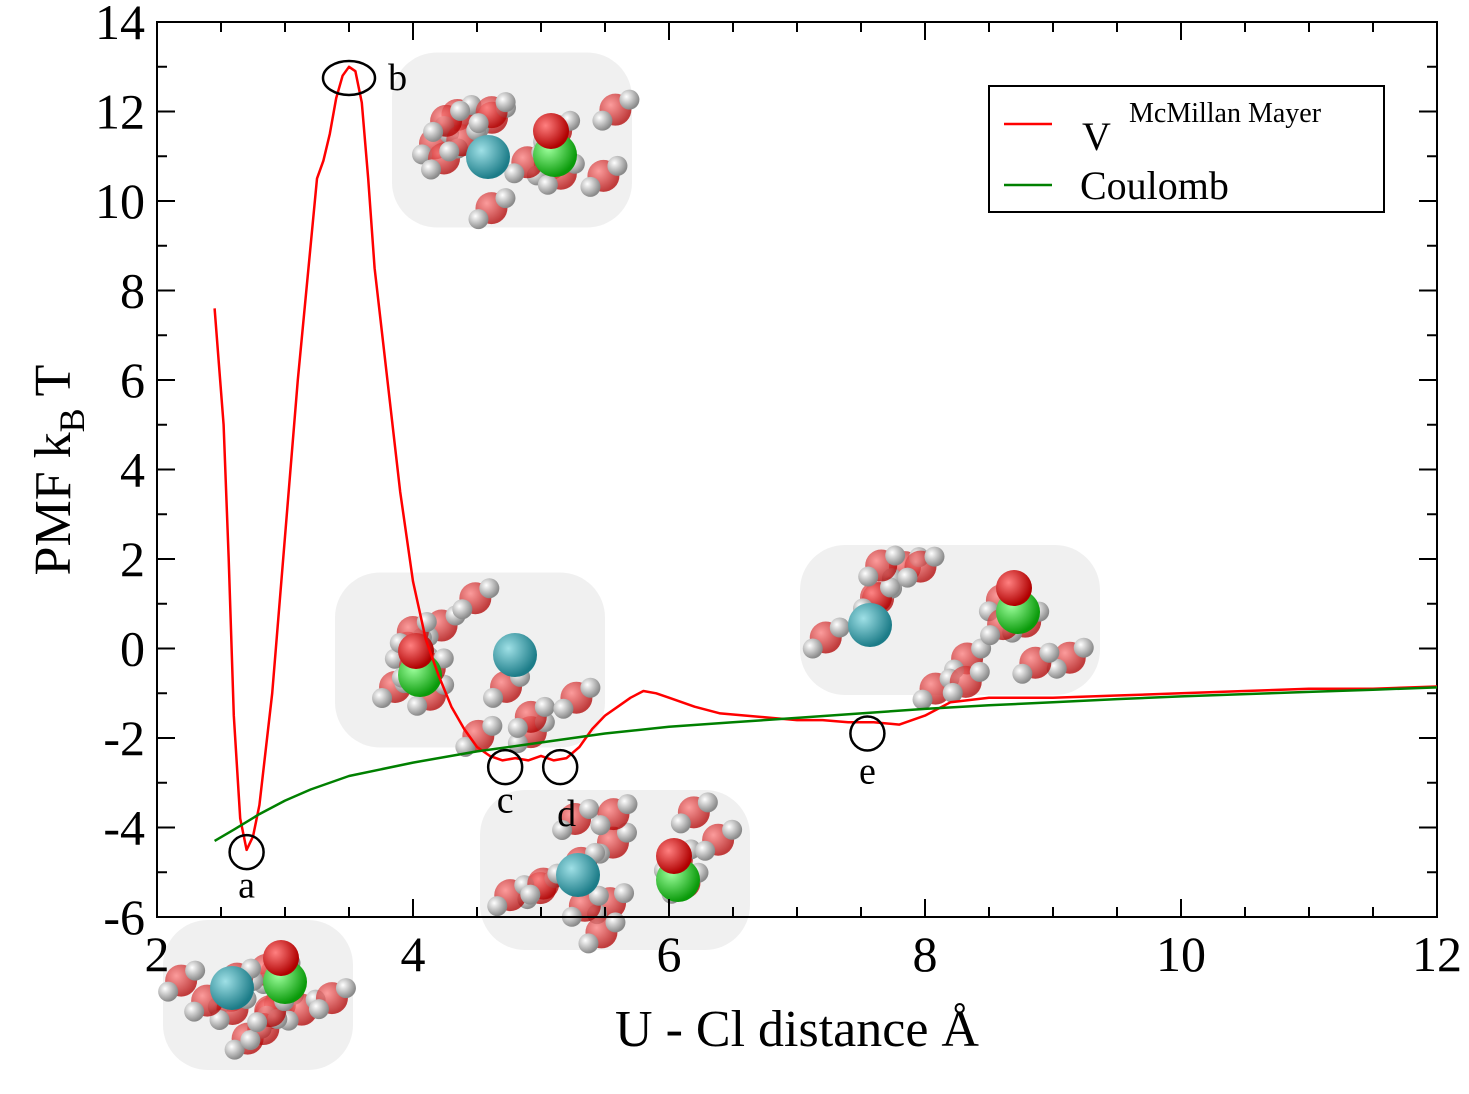  Describe the element at coordinates (157, 954) in the screenshot. I see `x-tick-label: 2` at that location.